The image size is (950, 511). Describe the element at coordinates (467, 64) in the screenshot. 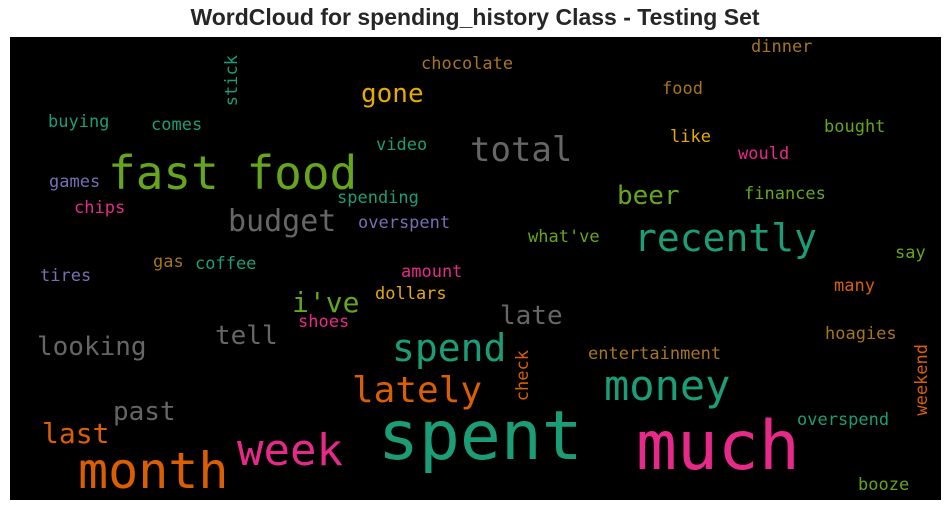

I see `word-chocolate: chocolate` at that location.